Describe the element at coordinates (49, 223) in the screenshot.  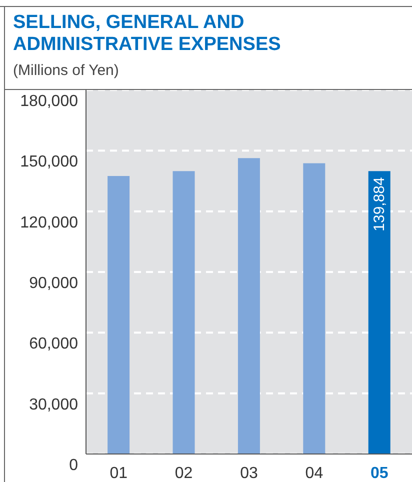
I see `y-tick-label: 120,000` at that location.